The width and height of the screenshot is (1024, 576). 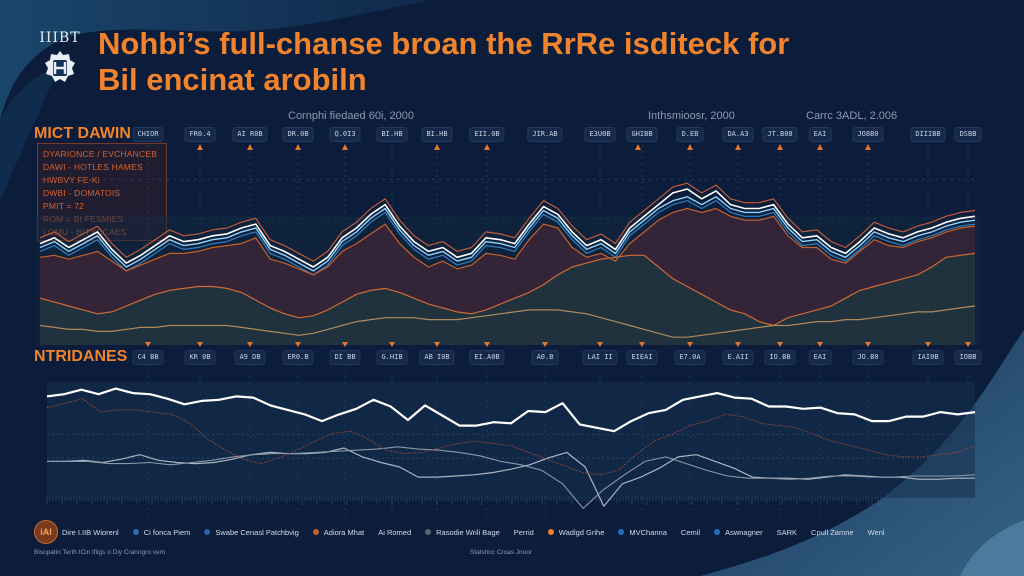 I want to click on series-line-grey-b, so click(x=511, y=477).